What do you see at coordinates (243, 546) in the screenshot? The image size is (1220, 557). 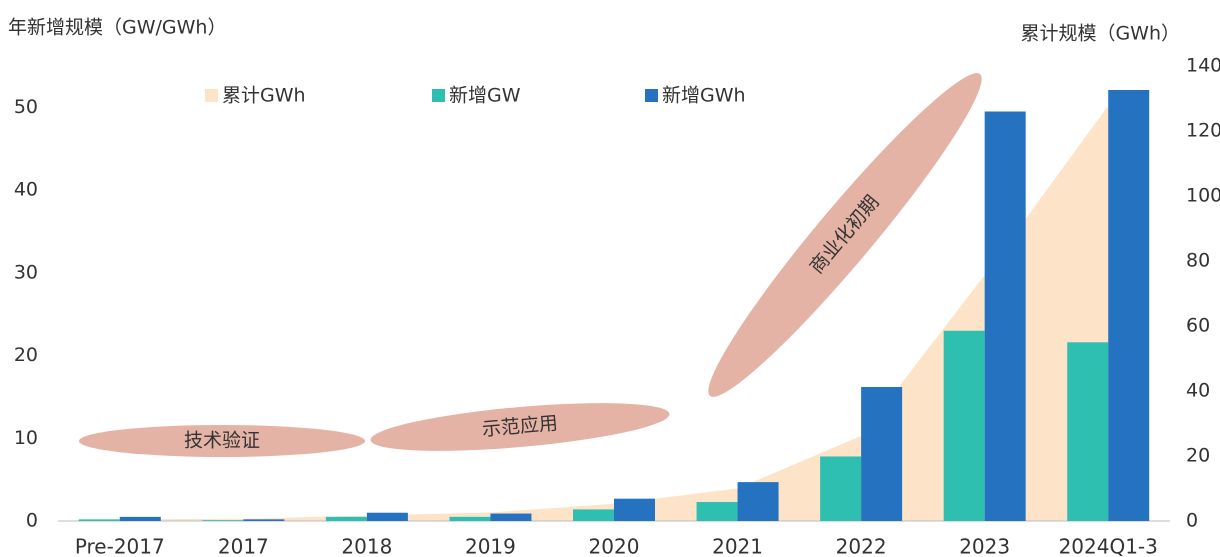 I see `x-tick-label: 2017` at bounding box center [243, 546].